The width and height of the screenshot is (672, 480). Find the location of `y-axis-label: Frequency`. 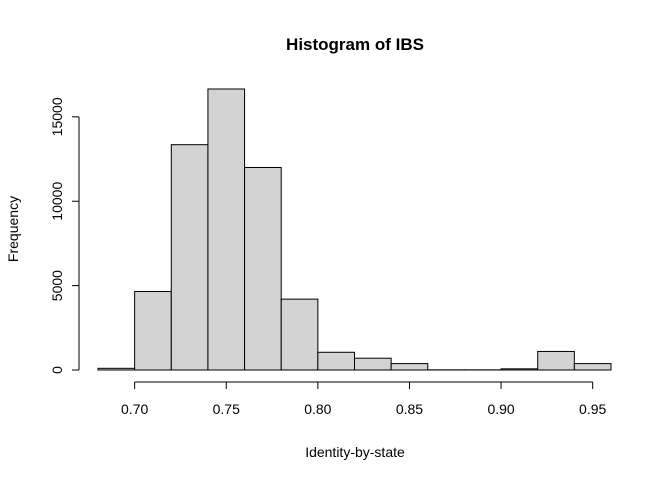

y-axis-label: Frequency is located at coordinates (13, 229).